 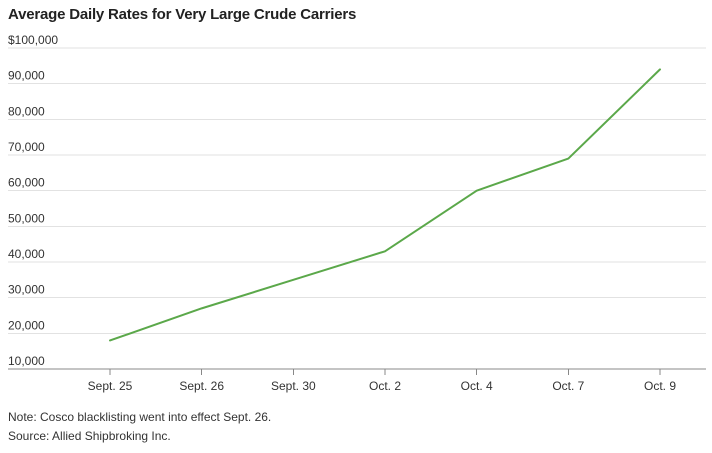 I want to click on y-tick-label: 90,000, so click(x=26, y=76).